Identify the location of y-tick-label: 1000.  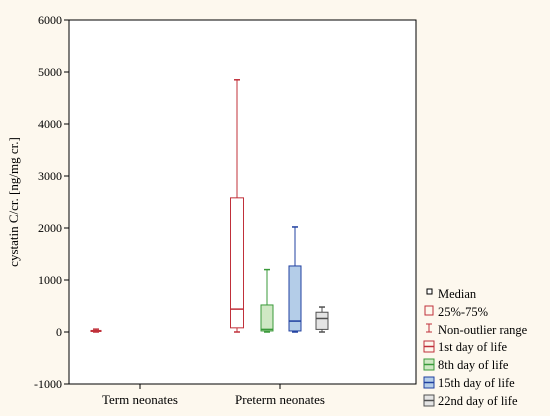
(50, 280).